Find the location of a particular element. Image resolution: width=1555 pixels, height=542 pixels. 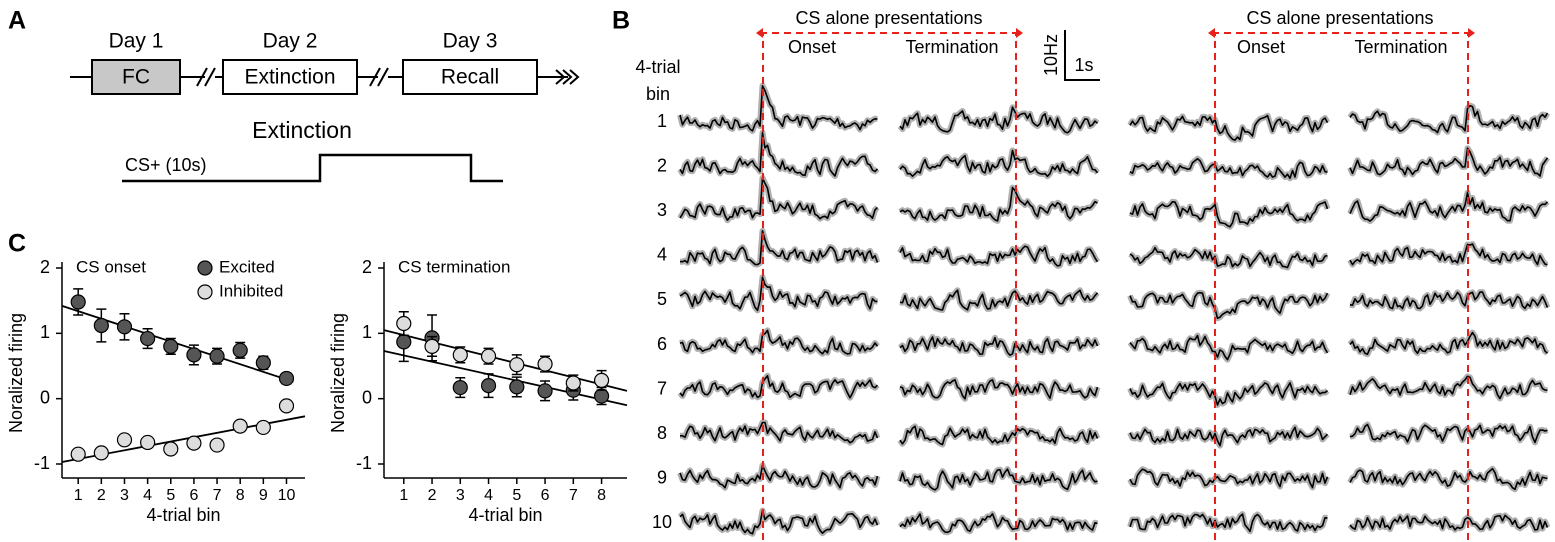

termination-label: Termination is located at coordinates (1400, 47).